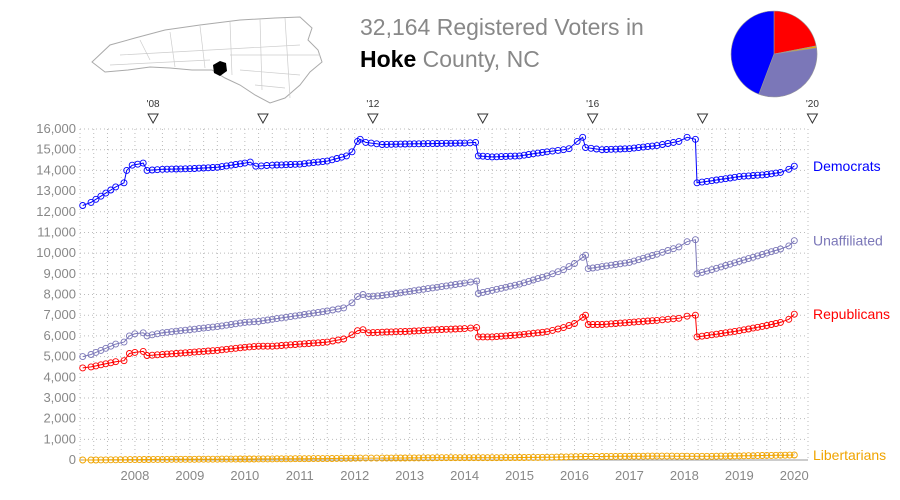  Describe the element at coordinates (220, 68) in the screenshot. I see `hoke-county-highlight` at that location.